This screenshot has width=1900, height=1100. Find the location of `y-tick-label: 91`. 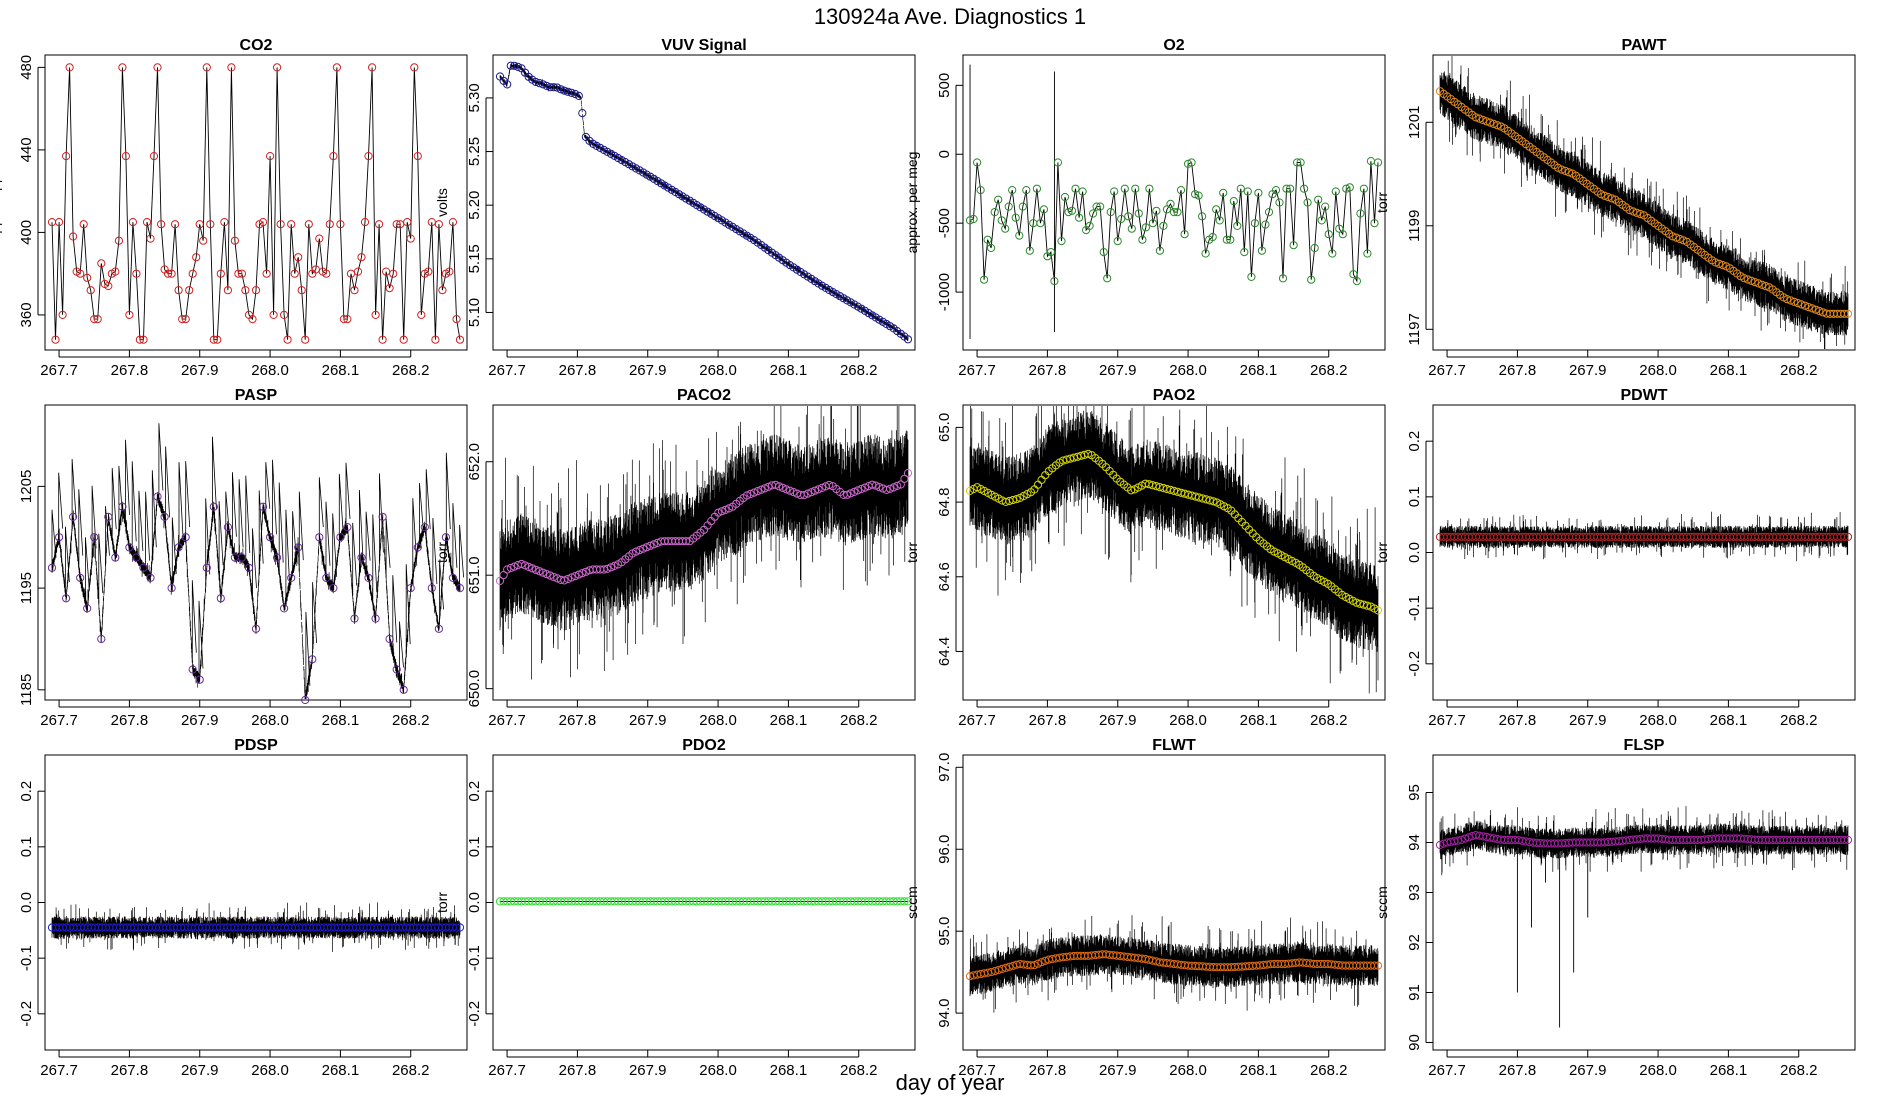

y-tick-label: 91 is located at coordinates (1414, 992).